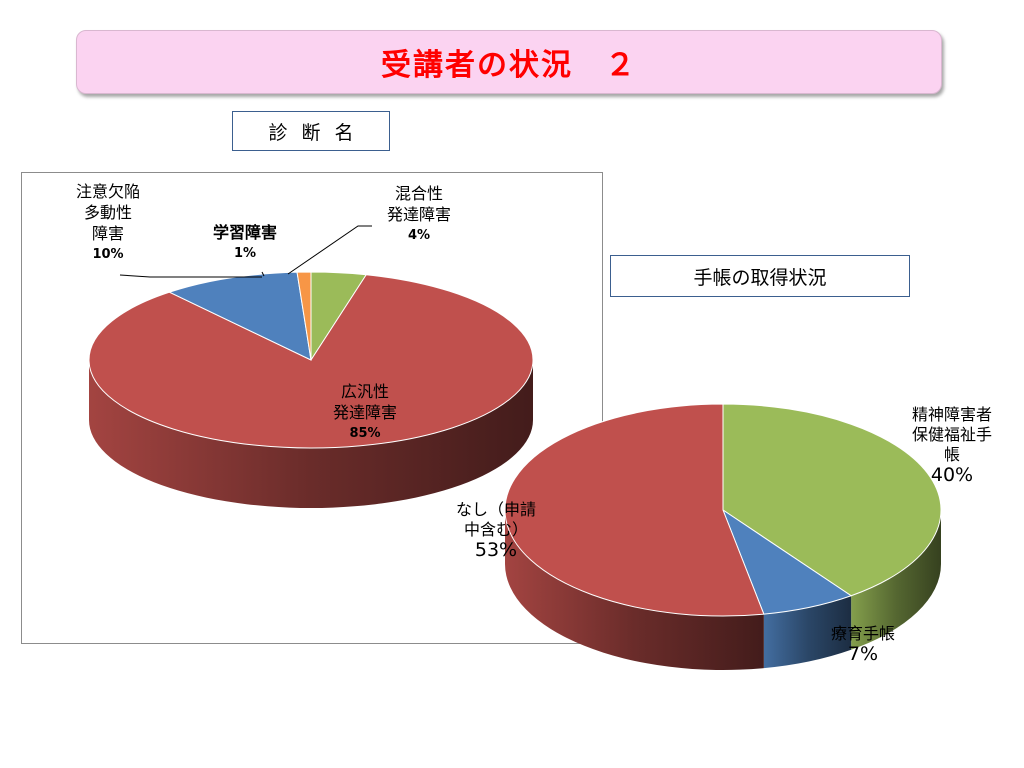 The image size is (1024, 768). Describe the element at coordinates (244, 232) in the screenshot. I see `label-ld-line1: 学習障害` at that location.